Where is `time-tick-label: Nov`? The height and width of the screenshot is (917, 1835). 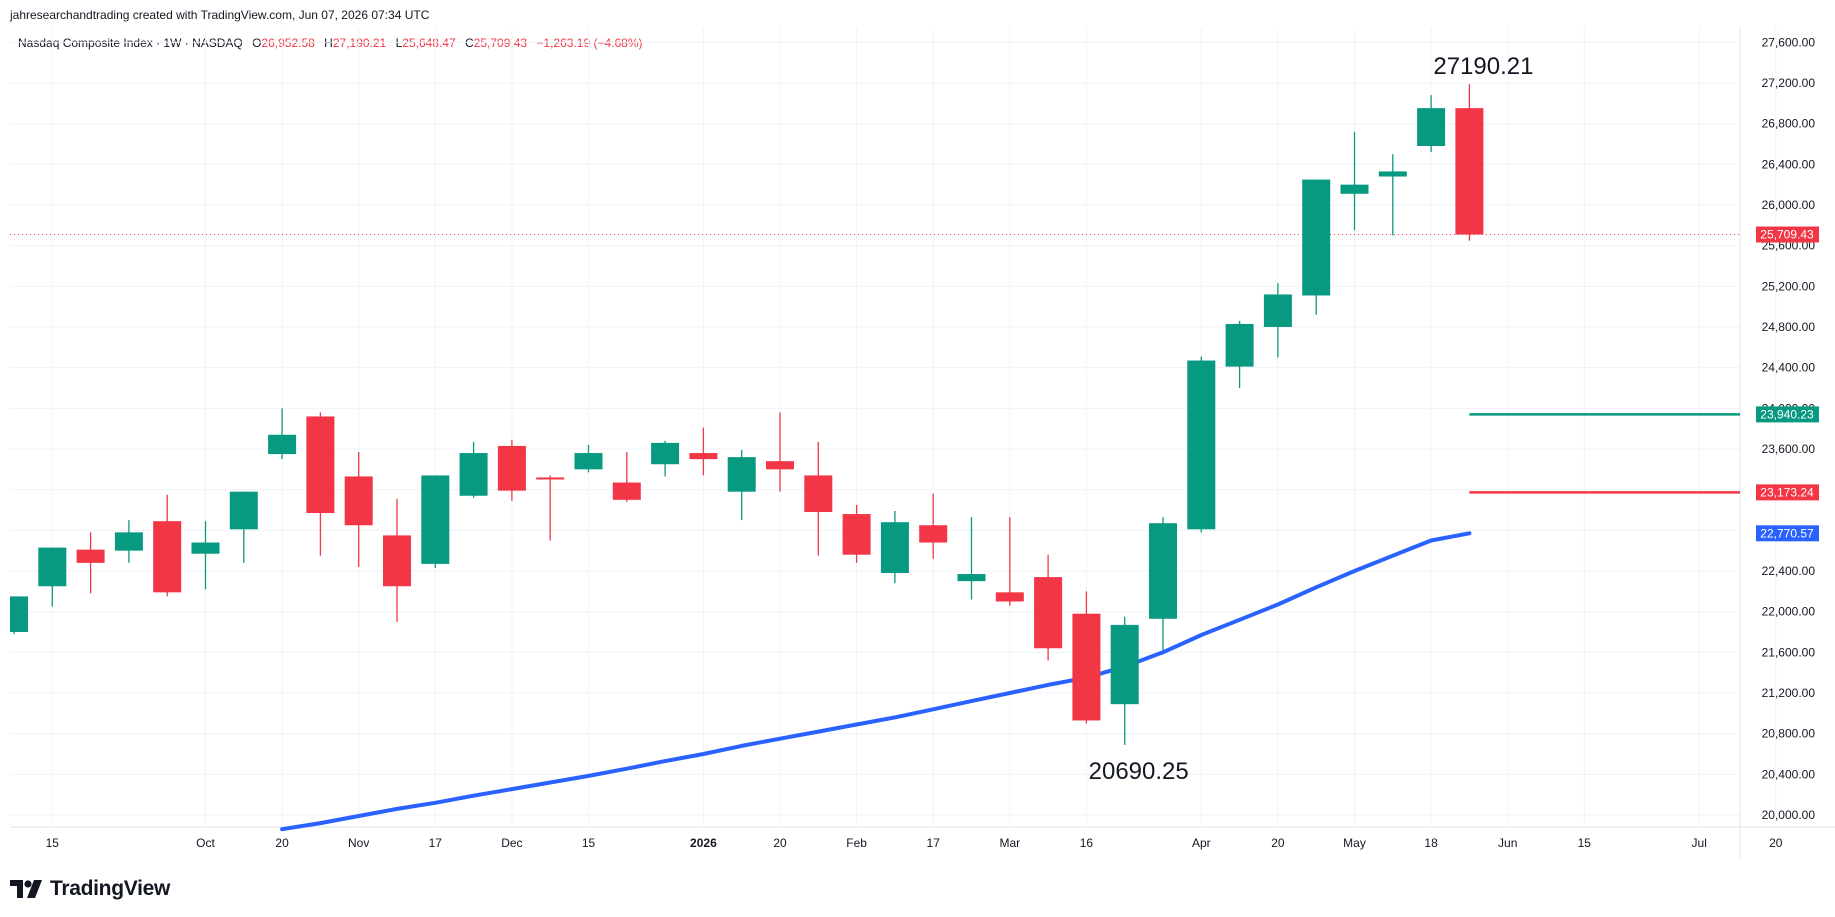
time-tick-label: Nov is located at coordinates (358, 843).